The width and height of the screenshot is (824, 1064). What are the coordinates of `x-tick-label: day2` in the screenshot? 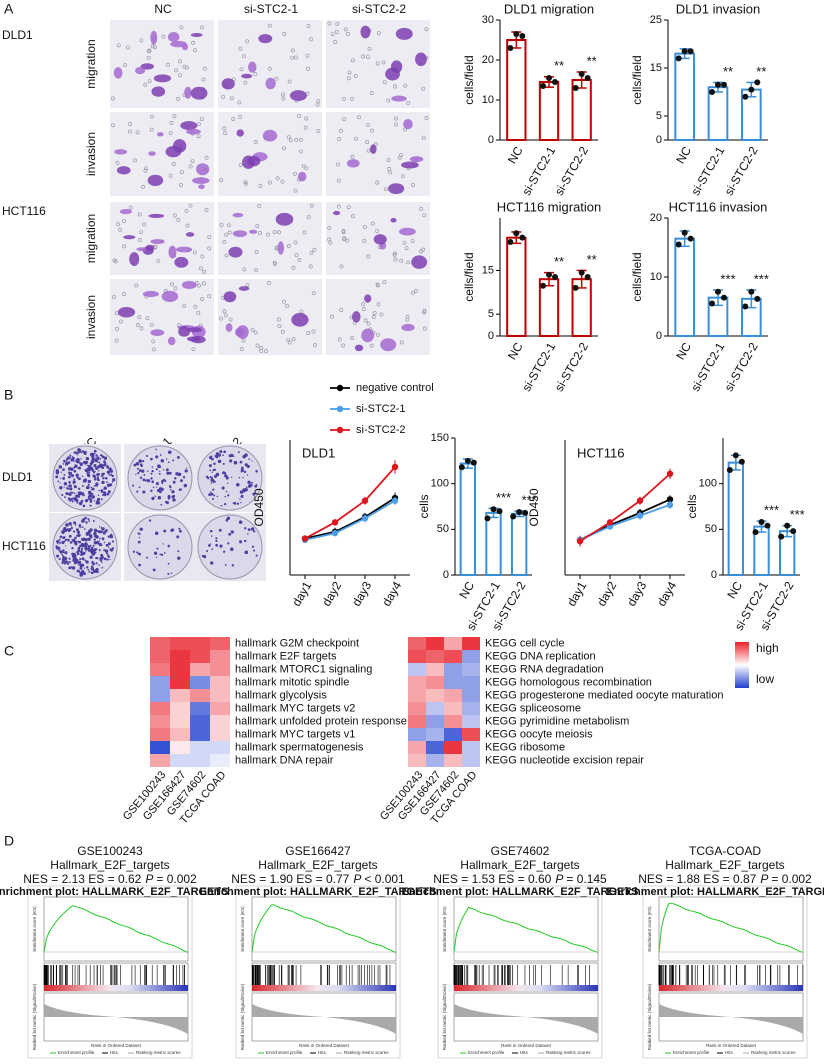 It's located at (331, 594).